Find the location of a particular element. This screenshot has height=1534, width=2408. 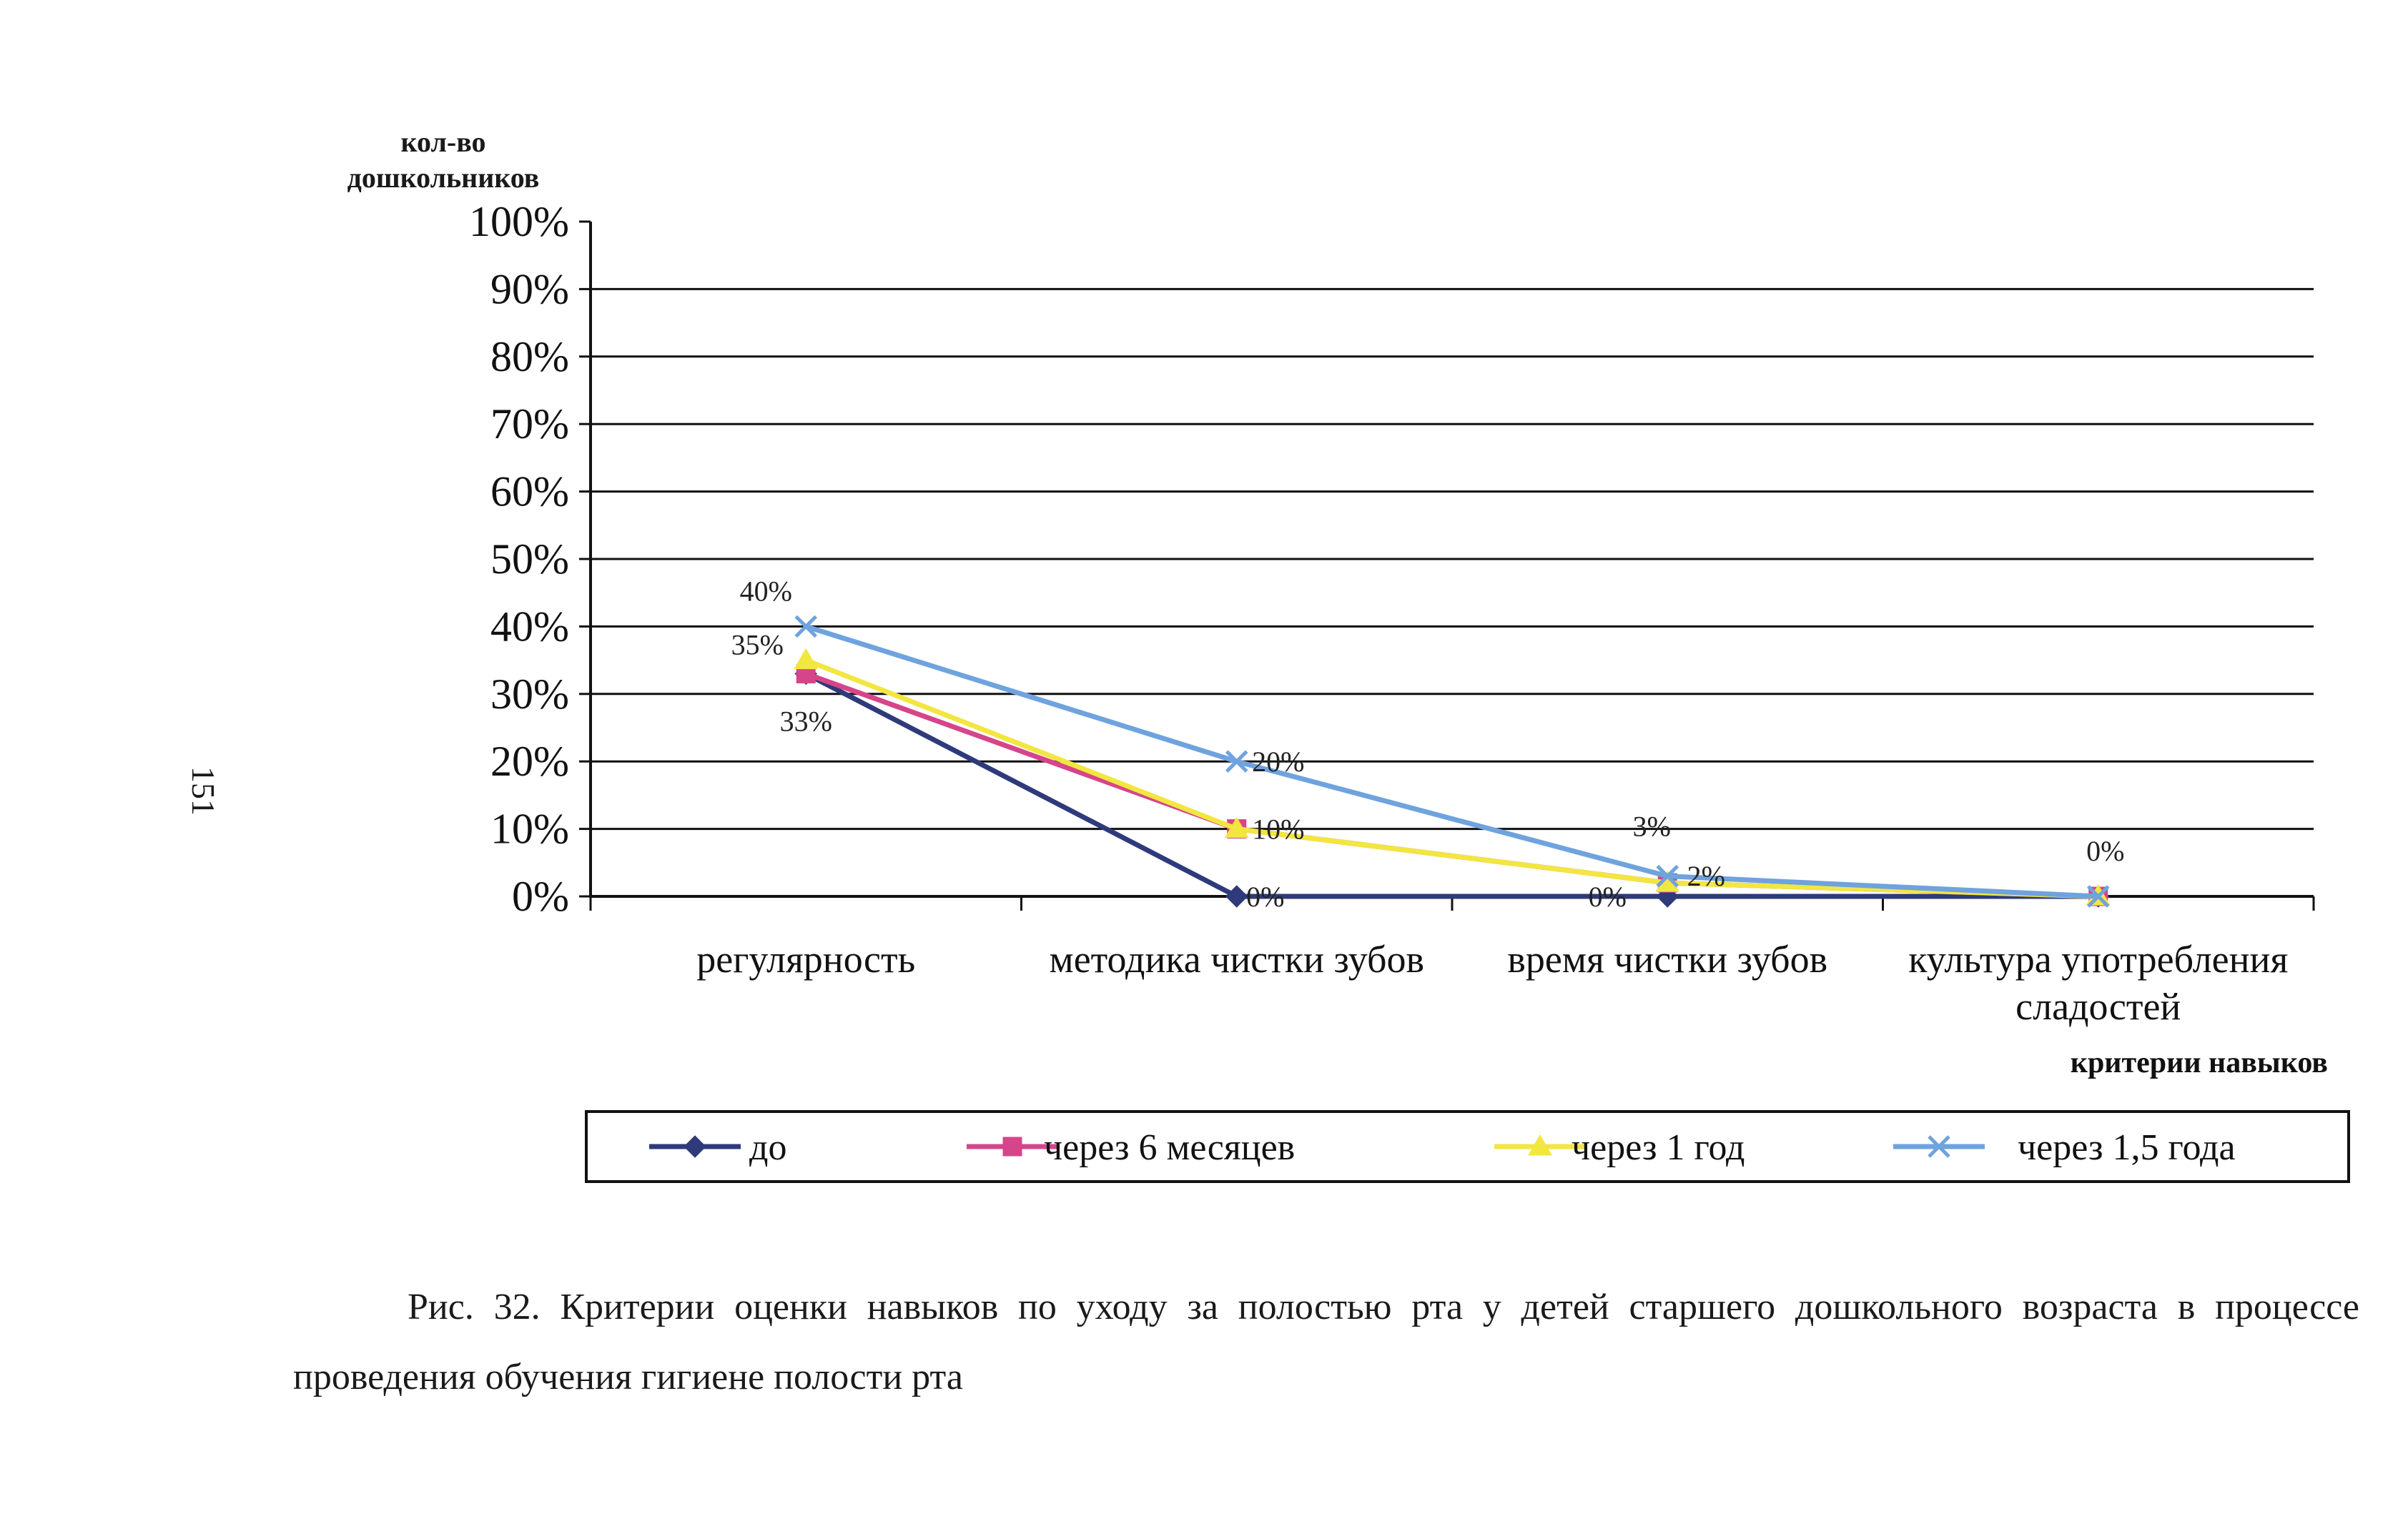

y-tick-label: 20% is located at coordinates (529, 761).